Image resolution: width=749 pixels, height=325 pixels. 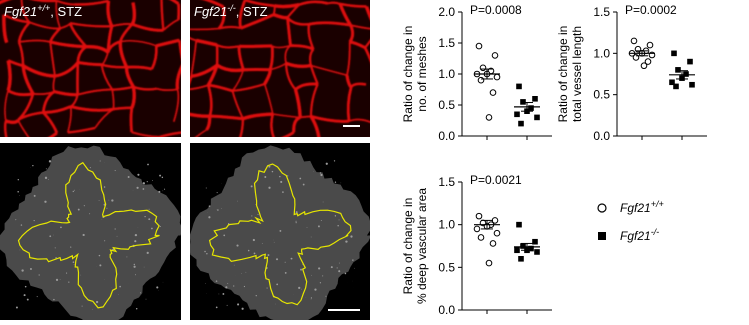 What do you see at coordinates (601, 12) in the screenshot?
I see `y-tick-label: 1.5` at bounding box center [601, 12].